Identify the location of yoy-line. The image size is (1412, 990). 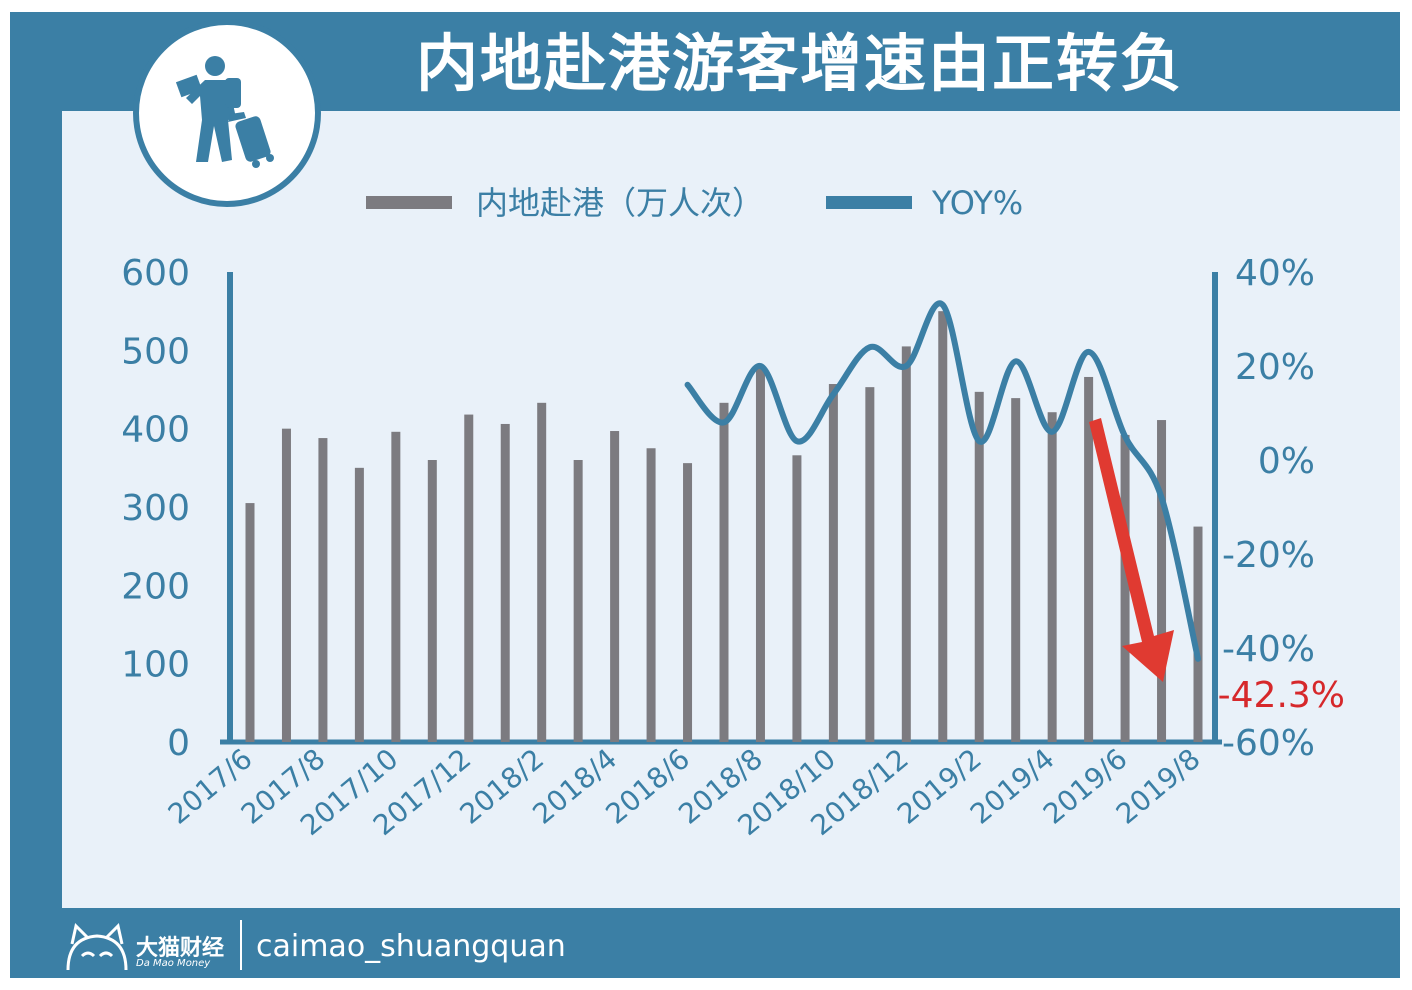
(942, 481).